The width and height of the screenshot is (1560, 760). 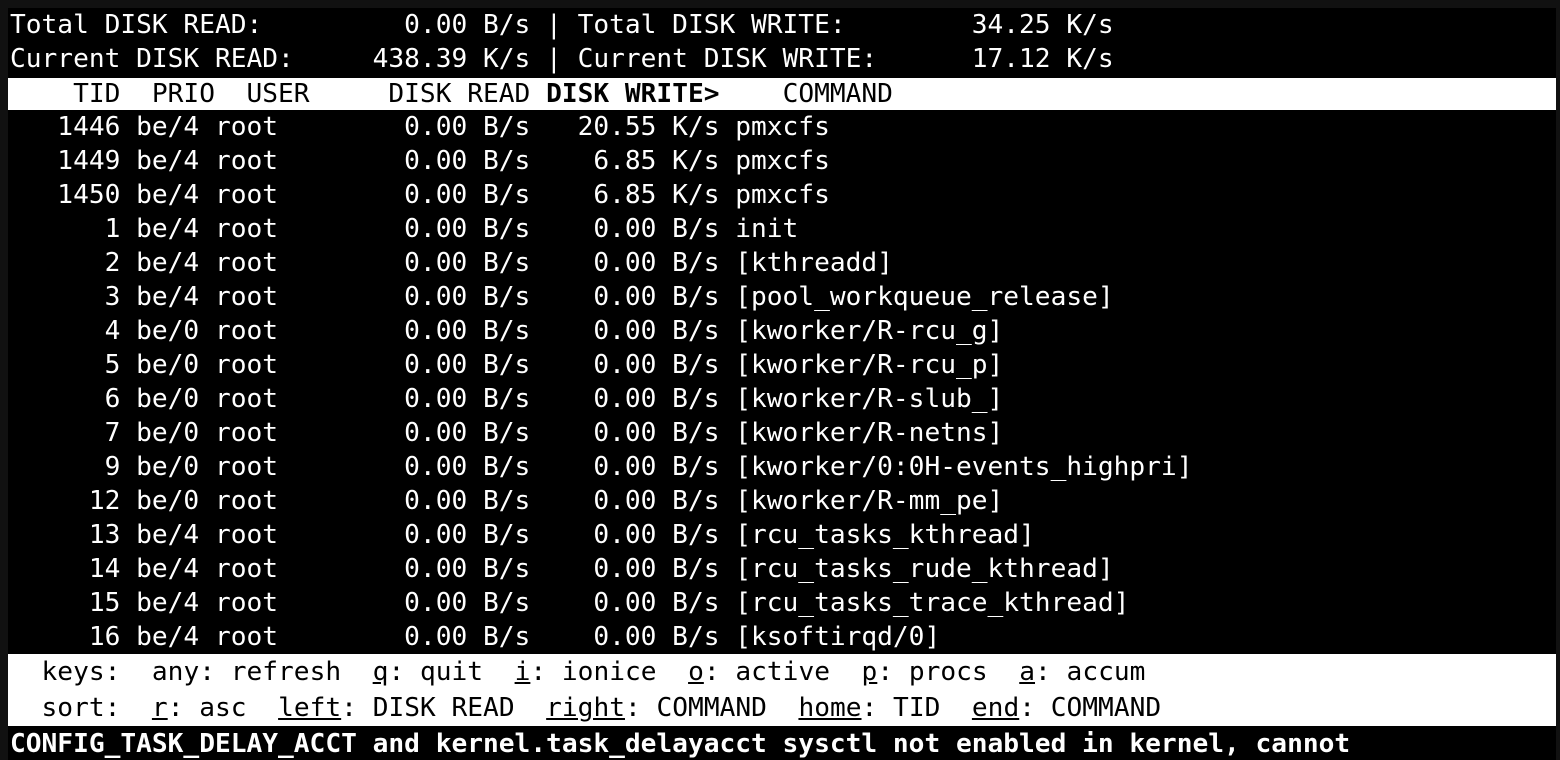 What do you see at coordinates (278, 94) in the screenshot?
I see `column-header-prefix: TID PRIO USER DISK READ` at bounding box center [278, 94].